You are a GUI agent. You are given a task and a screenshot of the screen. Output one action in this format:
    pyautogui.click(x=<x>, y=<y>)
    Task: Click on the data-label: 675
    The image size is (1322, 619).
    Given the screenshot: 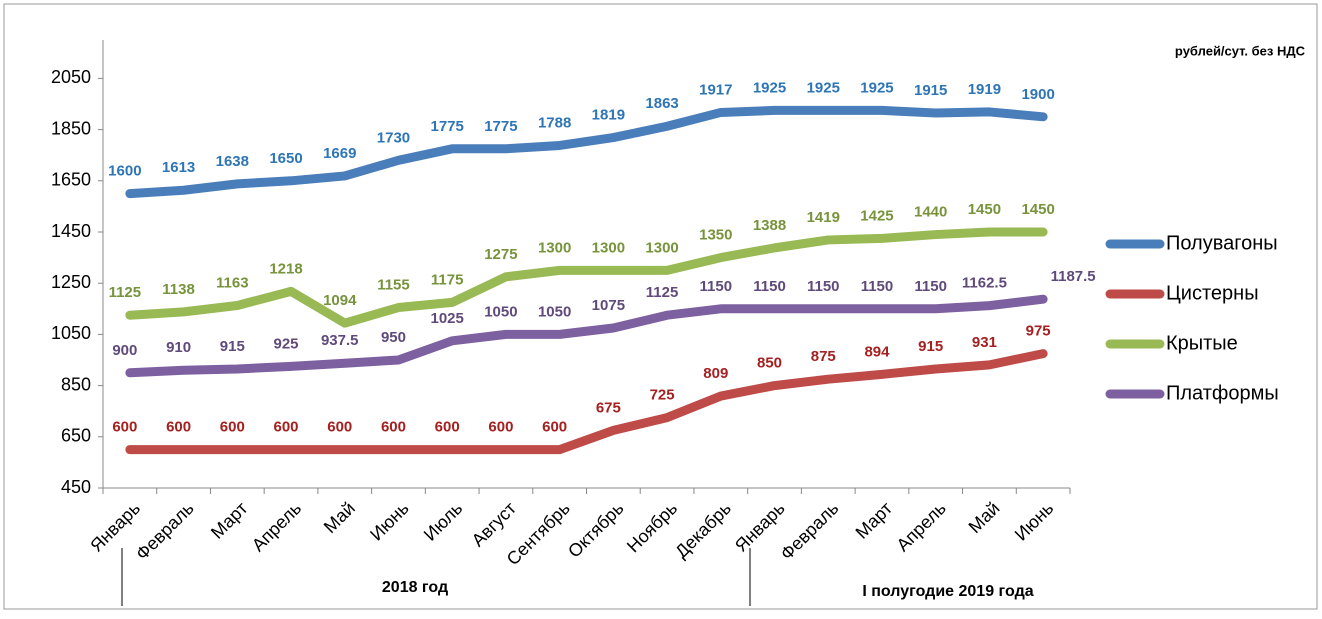 What is the action you would take?
    pyautogui.click(x=608, y=407)
    